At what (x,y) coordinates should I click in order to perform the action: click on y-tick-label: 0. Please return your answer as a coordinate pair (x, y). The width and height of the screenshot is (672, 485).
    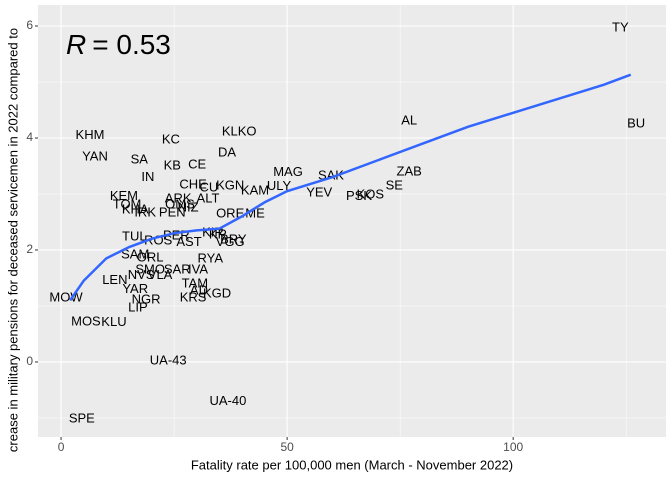
    Looking at the image, I should click on (29, 361).